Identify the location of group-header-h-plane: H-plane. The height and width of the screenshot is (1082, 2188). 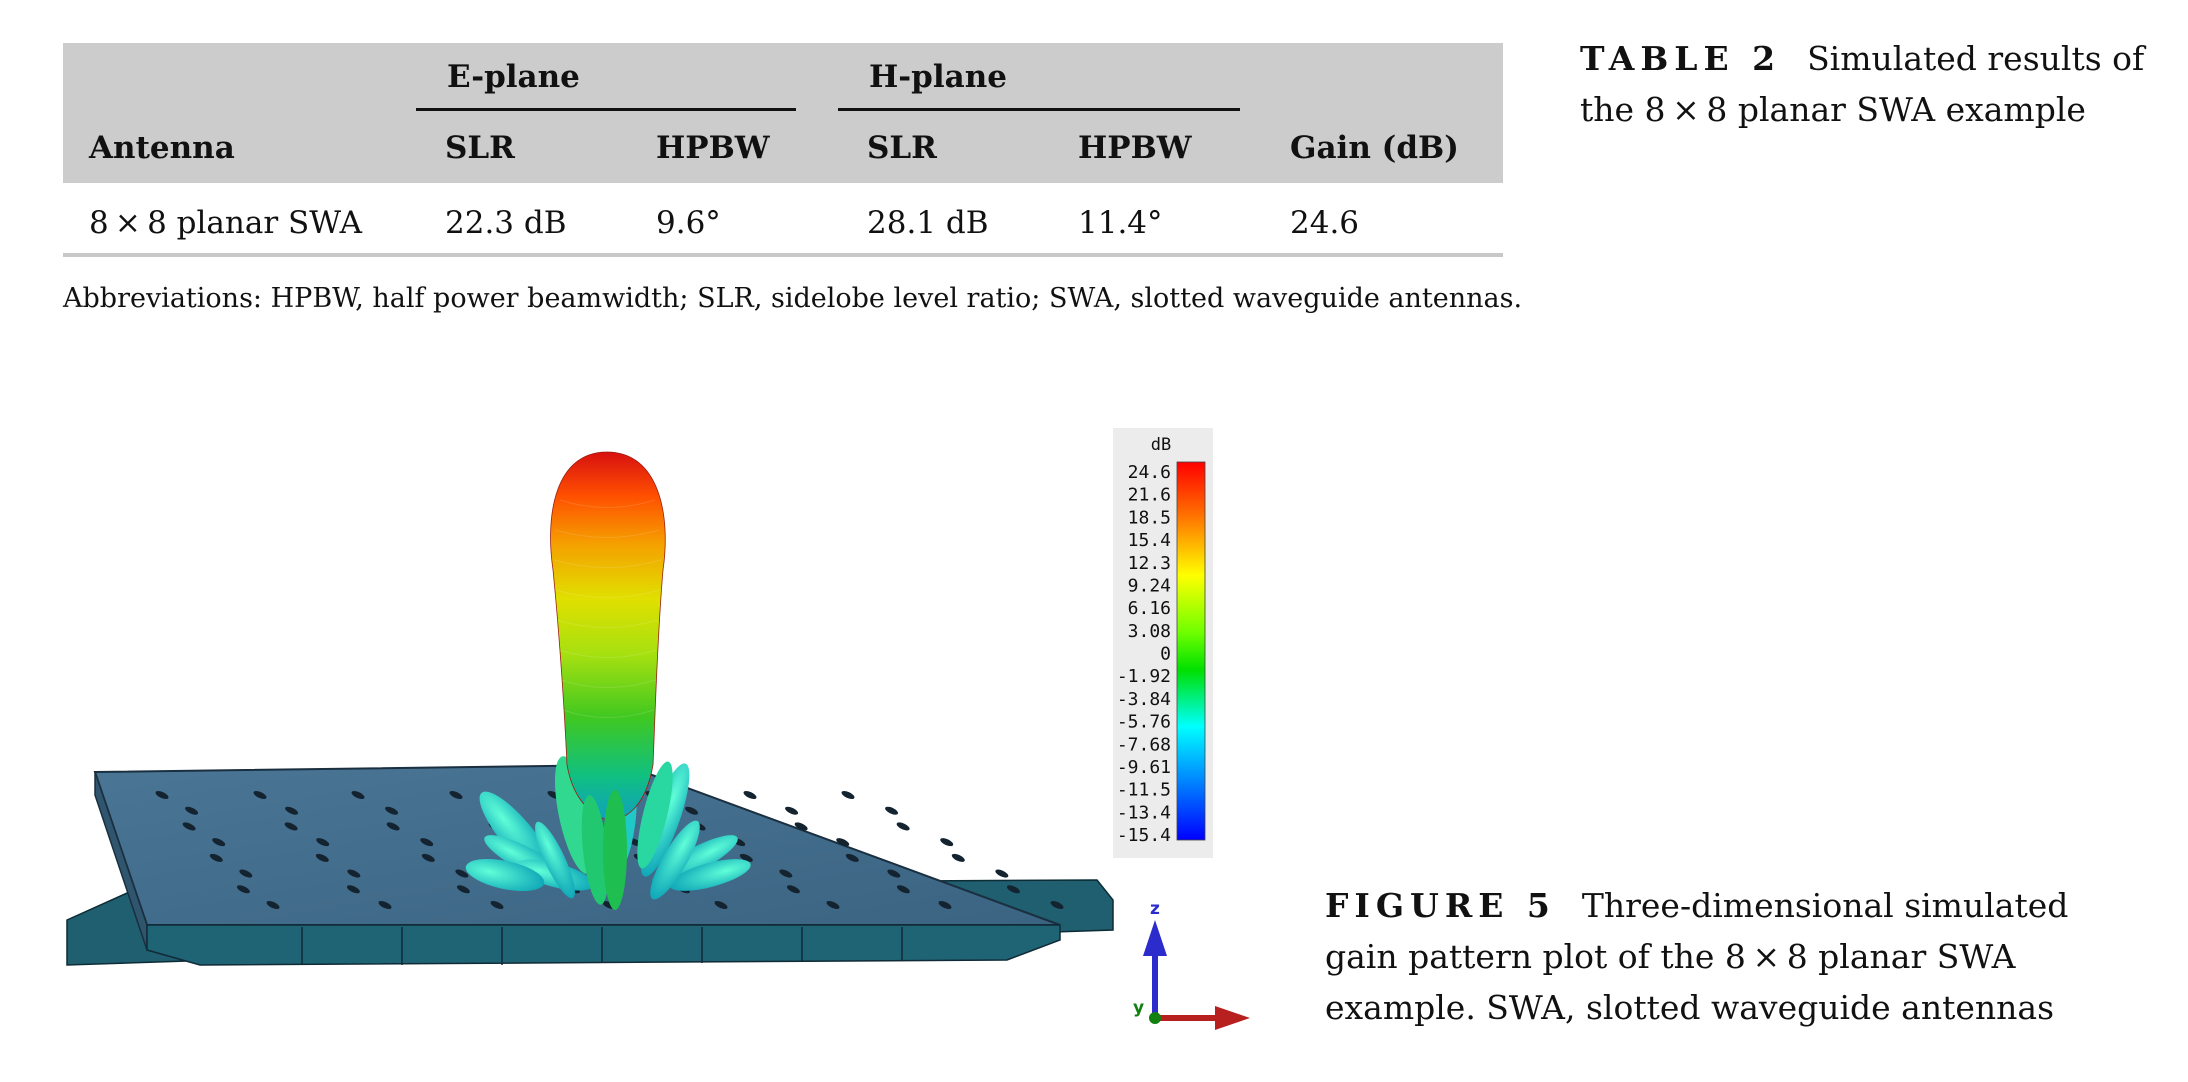
(938, 77).